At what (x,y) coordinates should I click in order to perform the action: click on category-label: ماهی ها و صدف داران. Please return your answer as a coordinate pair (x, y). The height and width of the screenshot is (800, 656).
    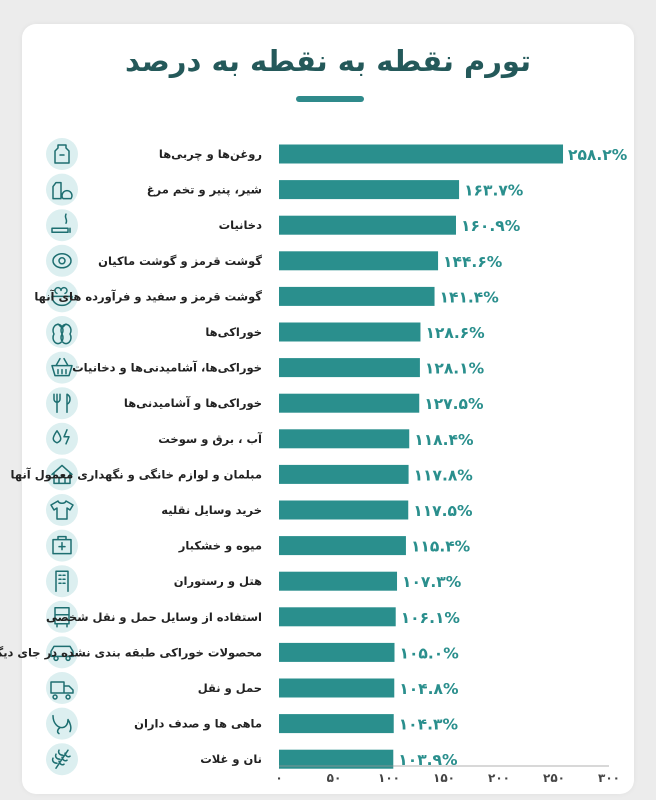
    Looking at the image, I should click on (198, 724).